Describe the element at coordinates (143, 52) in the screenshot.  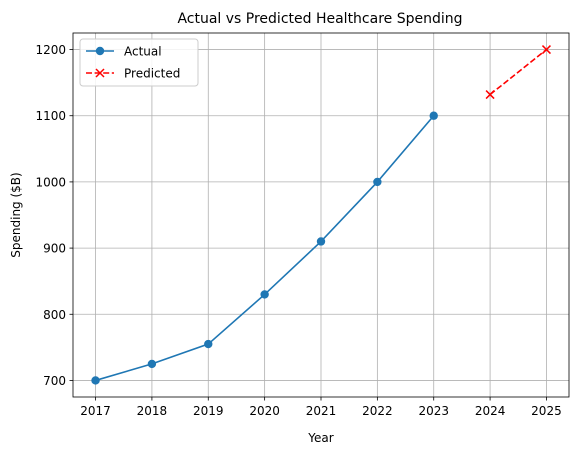
I see `legend-label: Actual` at that location.